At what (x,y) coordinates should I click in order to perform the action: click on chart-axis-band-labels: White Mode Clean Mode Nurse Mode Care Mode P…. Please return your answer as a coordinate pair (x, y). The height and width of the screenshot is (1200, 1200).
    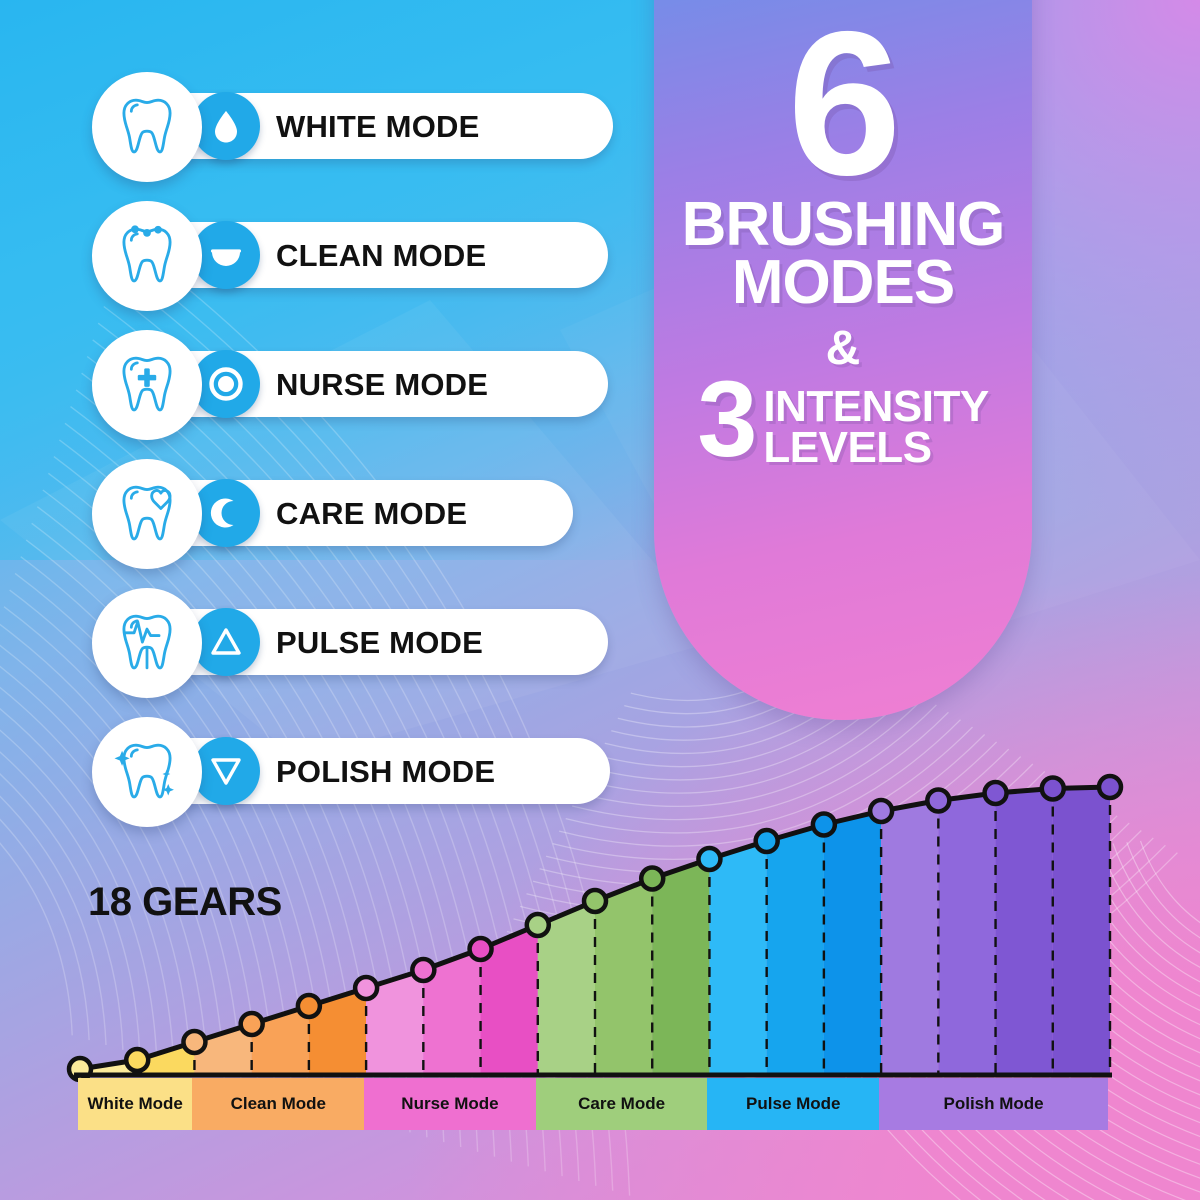
    Looking at the image, I should click on (593, 1104).